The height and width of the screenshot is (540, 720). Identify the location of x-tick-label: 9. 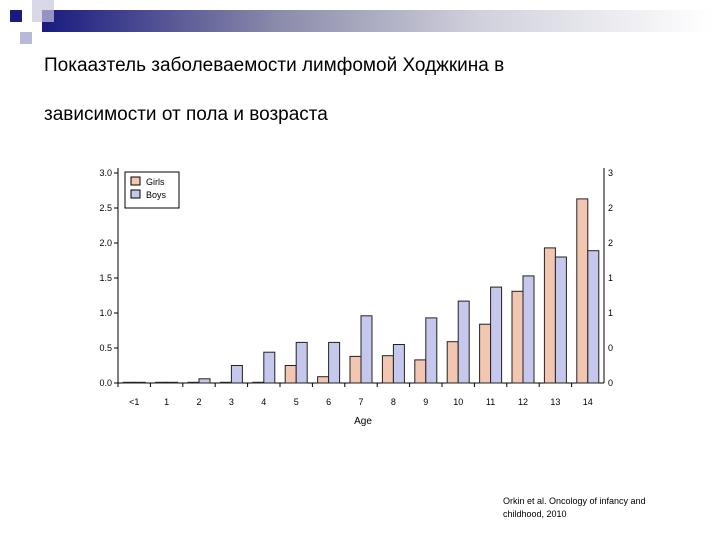
(425, 402).